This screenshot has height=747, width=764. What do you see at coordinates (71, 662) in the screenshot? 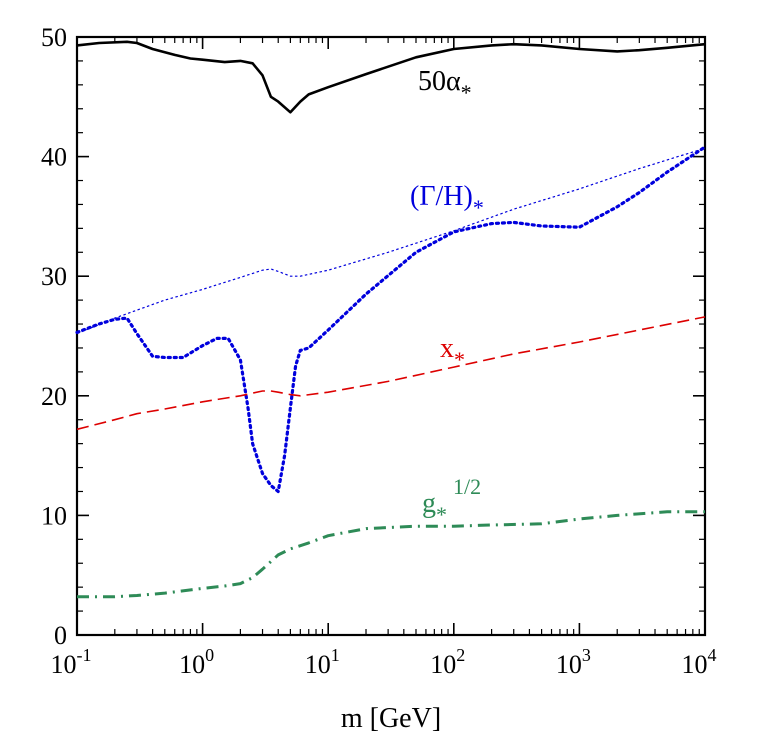
I see `x-tick-label: 10⁻¹` at bounding box center [71, 662].